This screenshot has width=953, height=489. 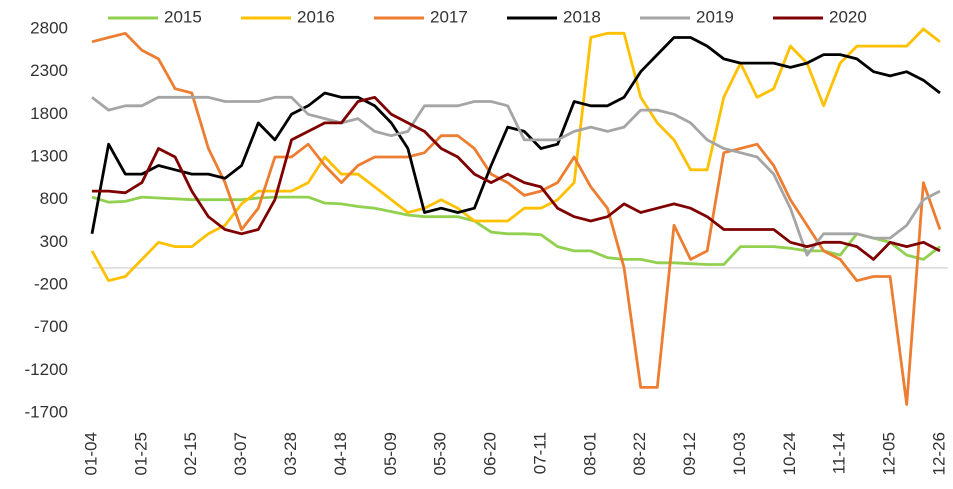 I want to click on legend-label: 2017, so click(x=449, y=16).